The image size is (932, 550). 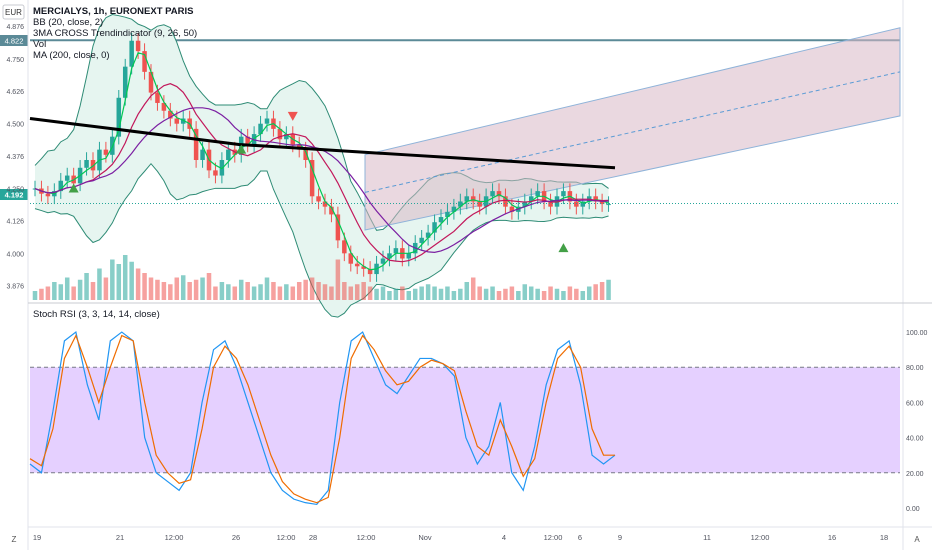 What do you see at coordinates (913, 509) in the screenshot?
I see `stoch-tick-label: 0.00` at bounding box center [913, 509].